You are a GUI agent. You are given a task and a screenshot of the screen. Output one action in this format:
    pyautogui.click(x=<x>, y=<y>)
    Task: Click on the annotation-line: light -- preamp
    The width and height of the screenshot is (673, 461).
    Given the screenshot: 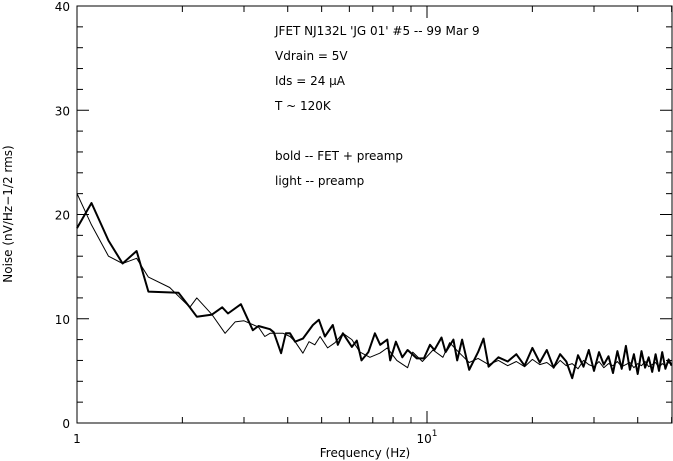 What is the action you would take?
    pyautogui.click(x=319, y=181)
    